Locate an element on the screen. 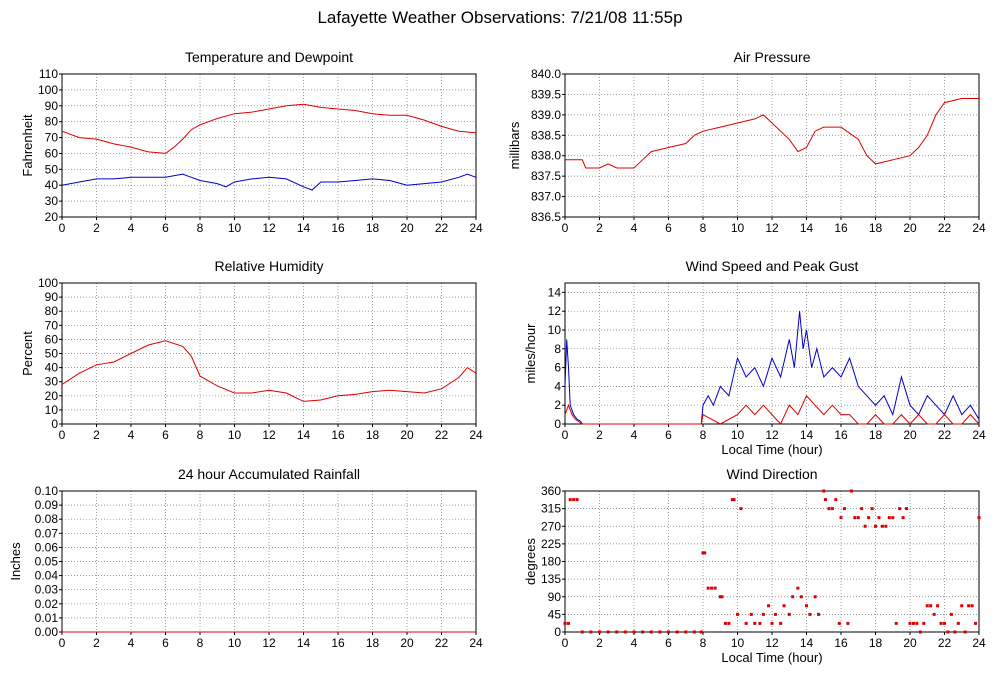 Image resolution: width=1000 pixels, height=680 pixels. y-tick-label: 0 is located at coordinates (557, 632).